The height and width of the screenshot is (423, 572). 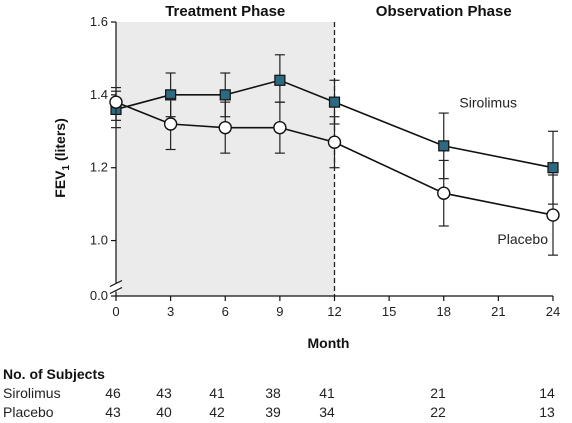 I want to click on y-tick-label: 1.6, so click(x=99, y=21).